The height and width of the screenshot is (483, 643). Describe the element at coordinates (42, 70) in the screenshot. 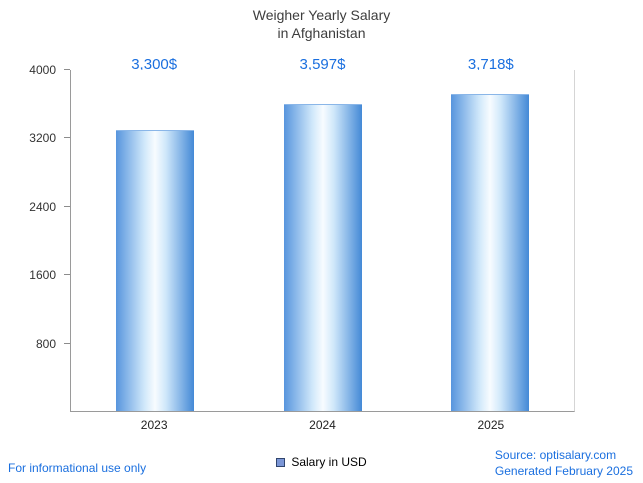

I see `y-tick-label: 4000` at that location.